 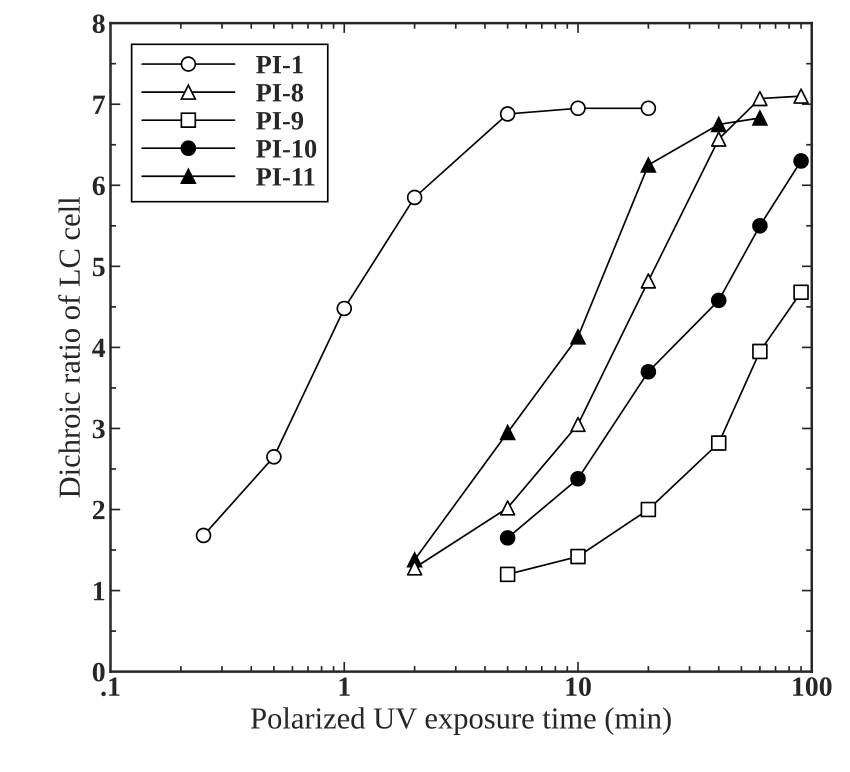 What do you see at coordinates (280, 121) in the screenshot?
I see `legend-label: PI-9` at bounding box center [280, 121].